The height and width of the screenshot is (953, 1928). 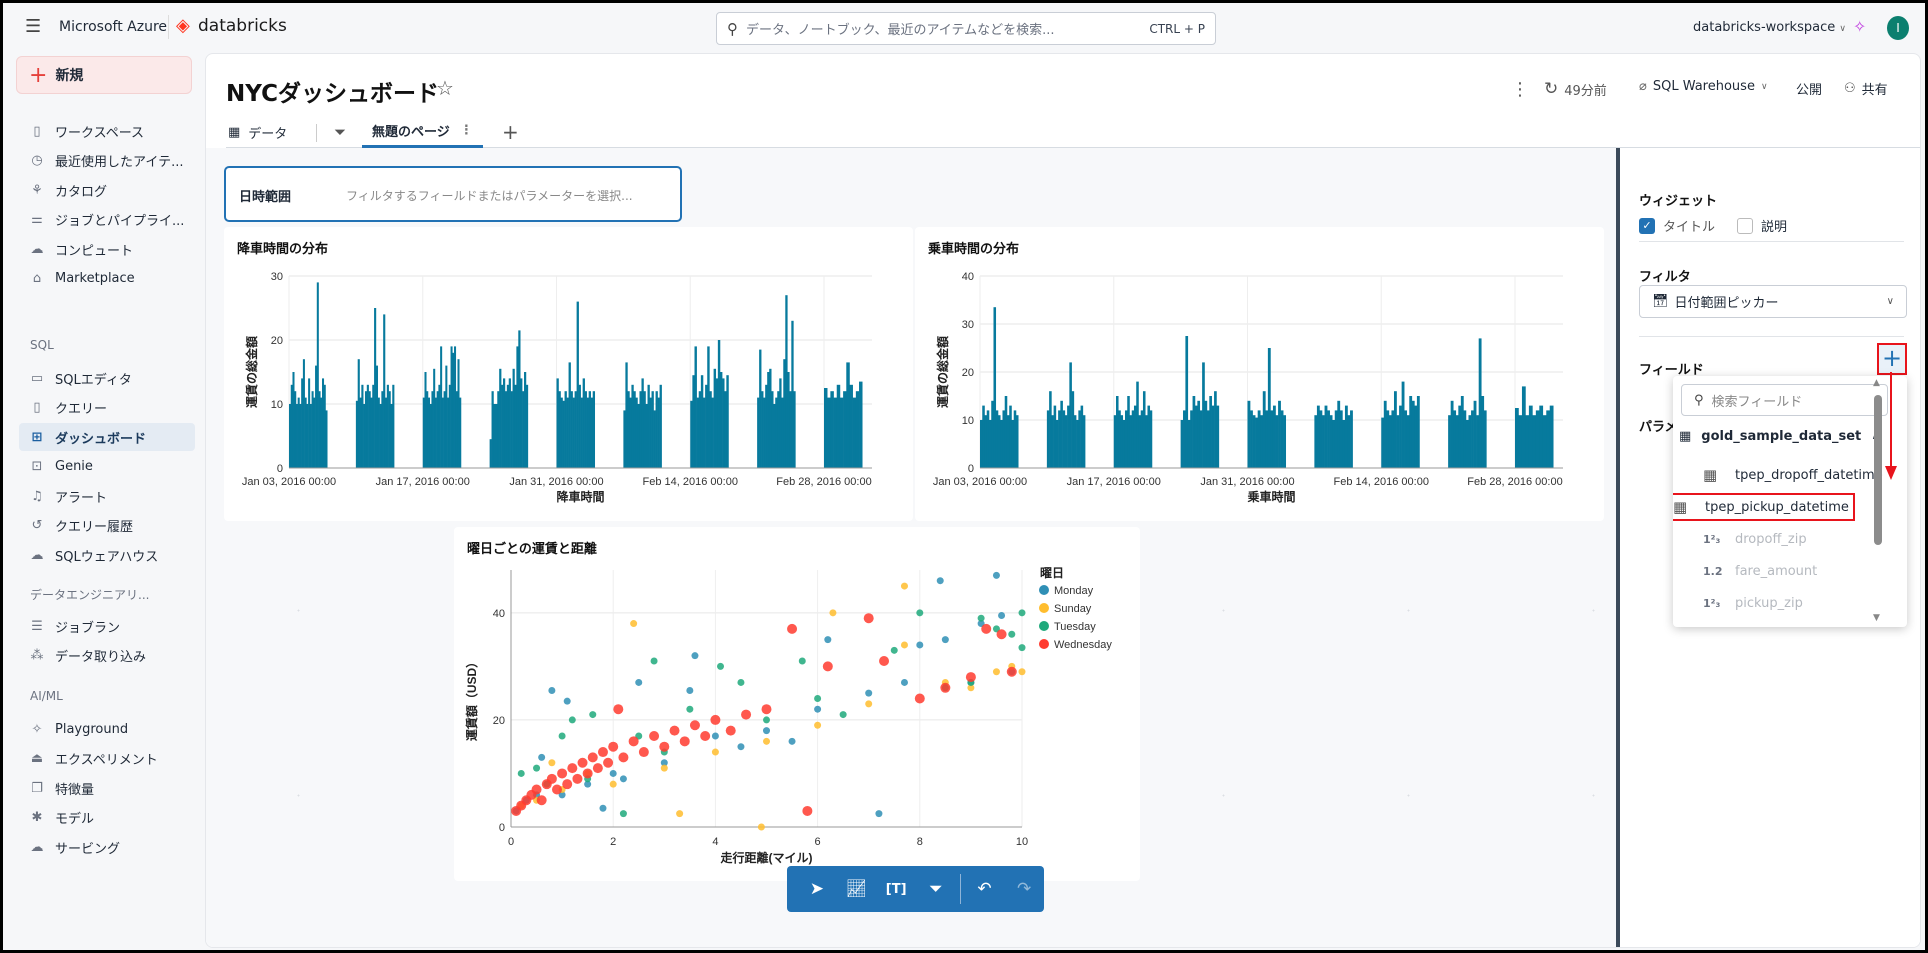 I want to click on tab-data: ▦ データ, so click(x=257, y=132).